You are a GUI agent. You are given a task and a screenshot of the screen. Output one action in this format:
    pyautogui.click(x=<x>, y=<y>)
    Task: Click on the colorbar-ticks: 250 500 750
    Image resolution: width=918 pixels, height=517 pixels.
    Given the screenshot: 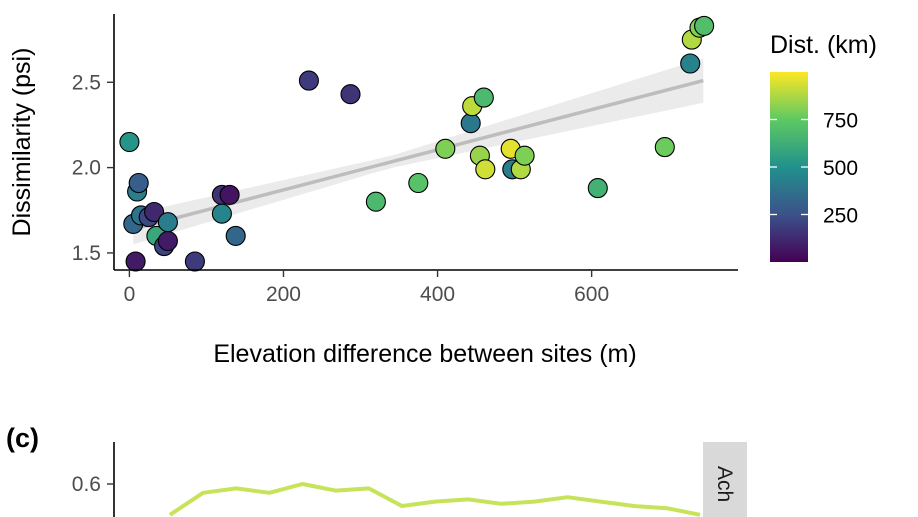 What is the action you would take?
    pyautogui.click(x=814, y=169)
    